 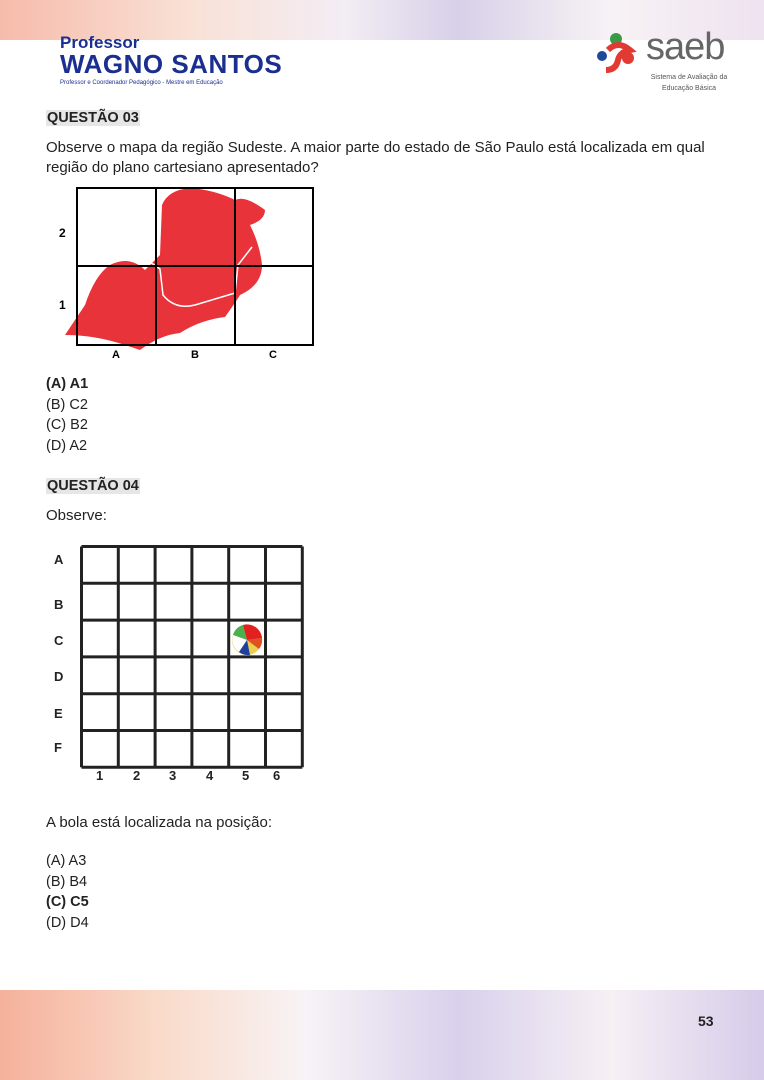 What do you see at coordinates (62, 233) in the screenshot?
I see `row-label-2: 2` at bounding box center [62, 233].